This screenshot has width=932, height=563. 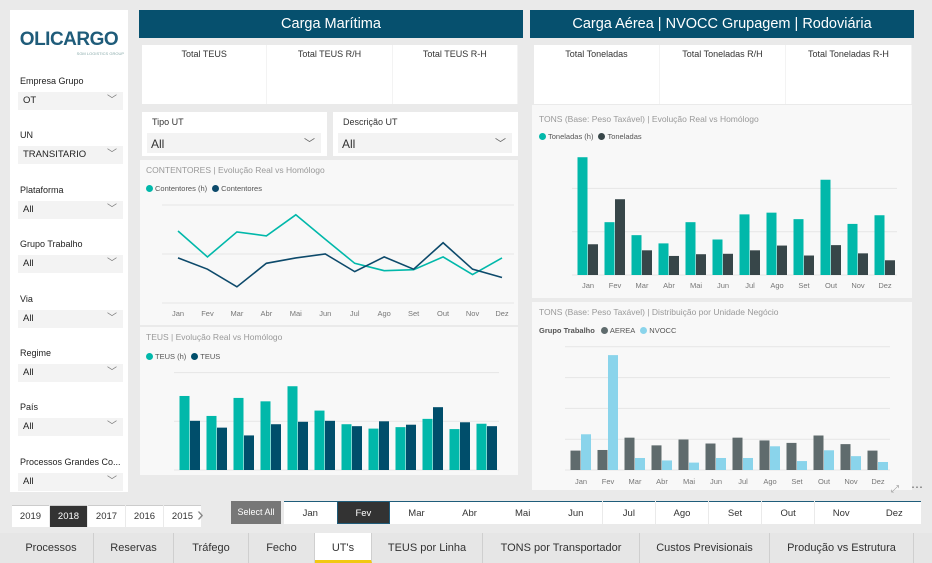 I want to click on bar-nvocc-out, so click(x=829, y=460).